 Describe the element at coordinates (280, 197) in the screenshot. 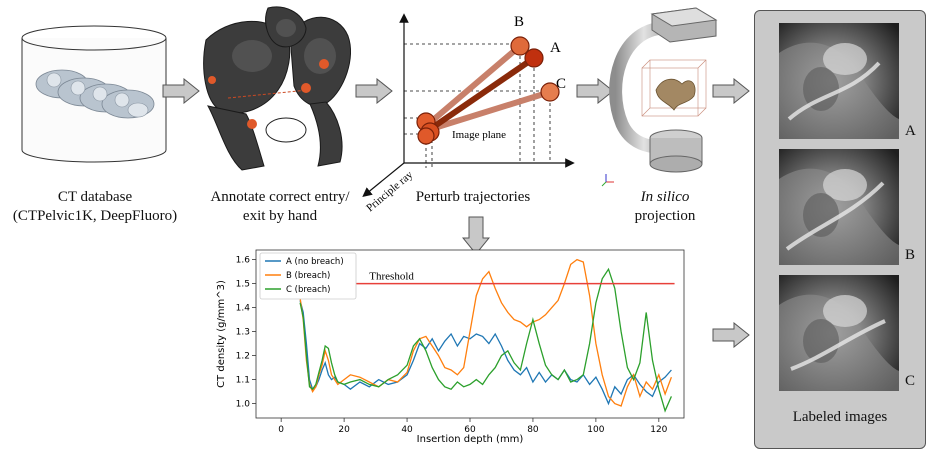

I see `annotate-caption-line1: Annotate correct entry/` at that location.